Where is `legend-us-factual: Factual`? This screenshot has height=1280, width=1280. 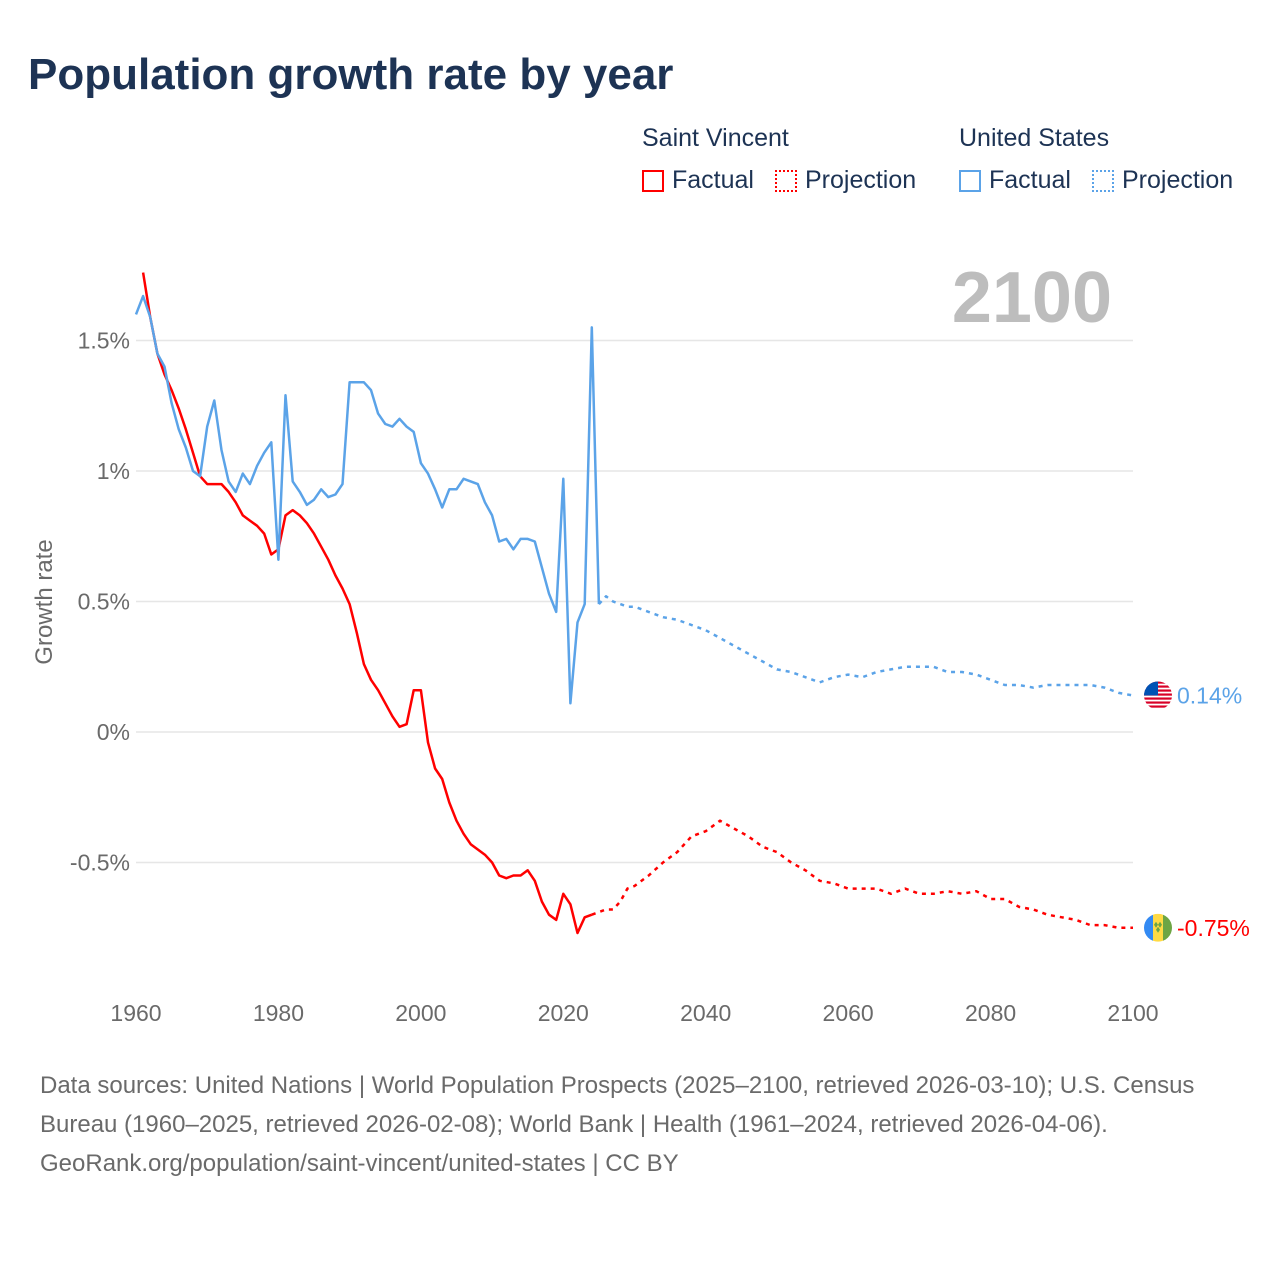
legend-us-factual: Factual is located at coordinates (1015, 180).